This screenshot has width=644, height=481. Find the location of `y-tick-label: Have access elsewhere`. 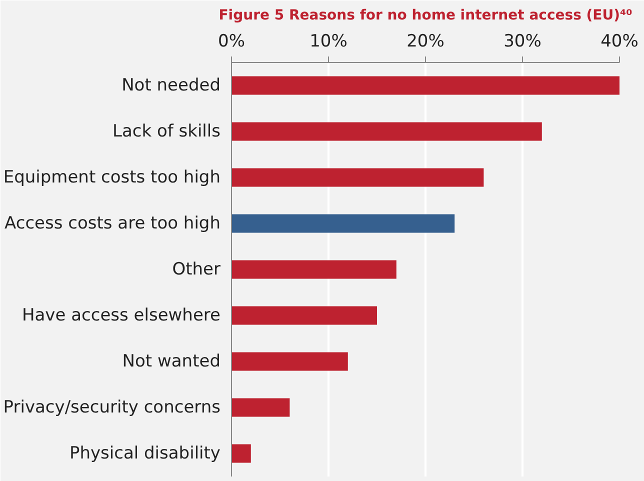

y-tick-label: Have access elsewhere is located at coordinates (121, 316).